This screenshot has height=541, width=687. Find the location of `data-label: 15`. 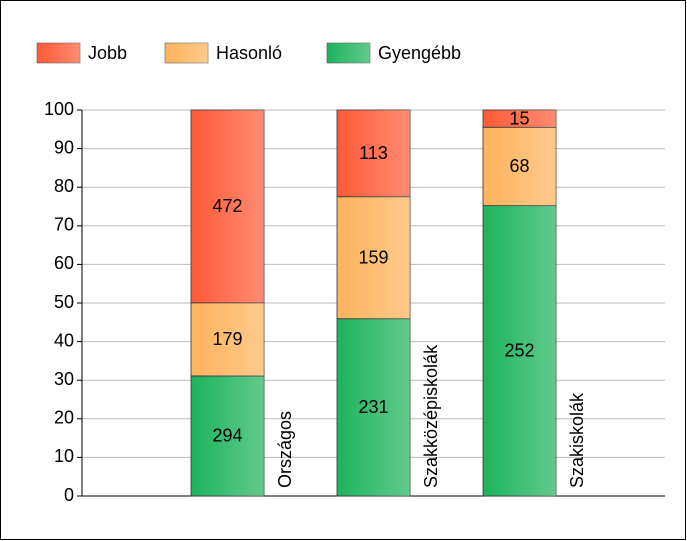

data-label: 15 is located at coordinates (519, 118).